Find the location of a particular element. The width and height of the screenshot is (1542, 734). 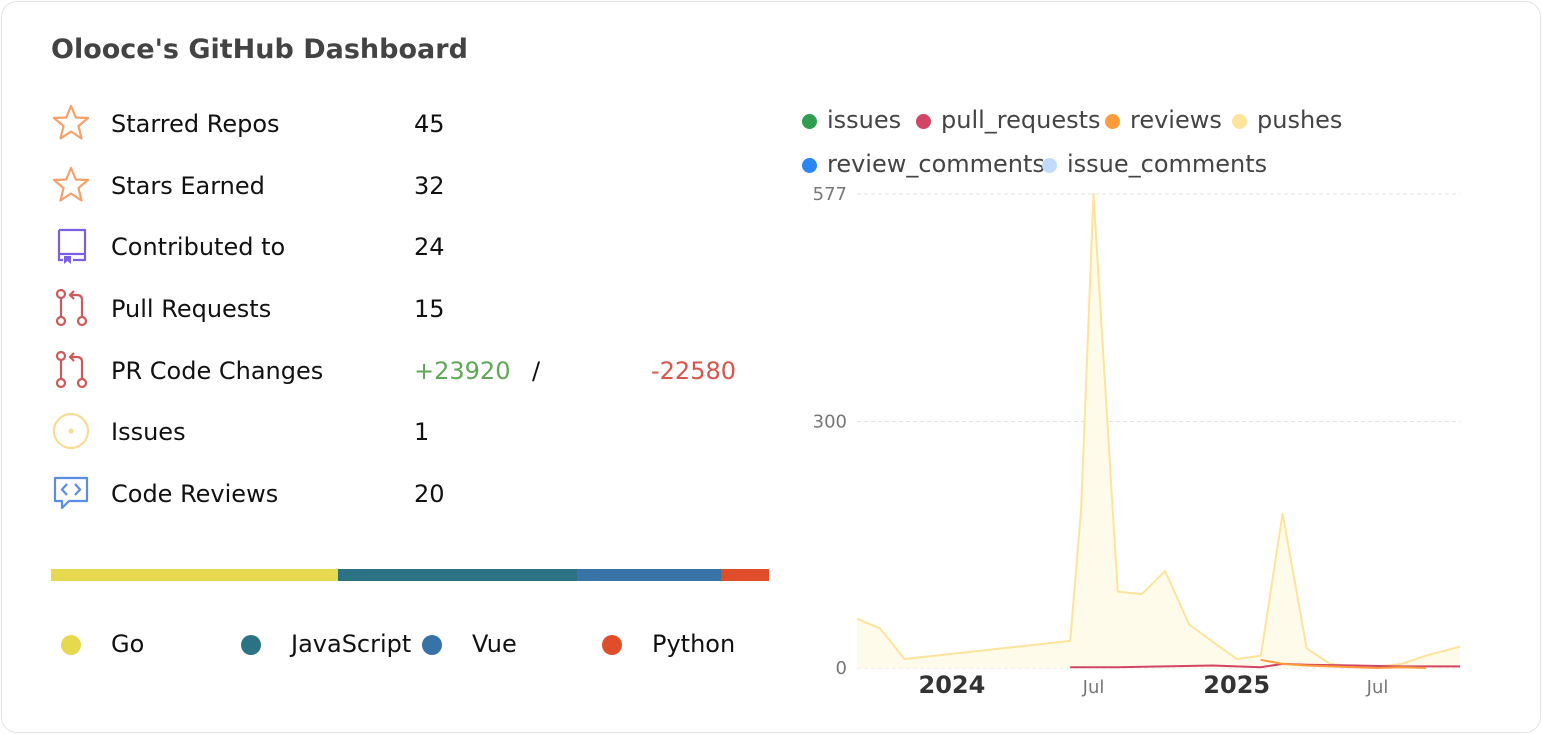

y-tick-label: 300 is located at coordinates (830, 422).